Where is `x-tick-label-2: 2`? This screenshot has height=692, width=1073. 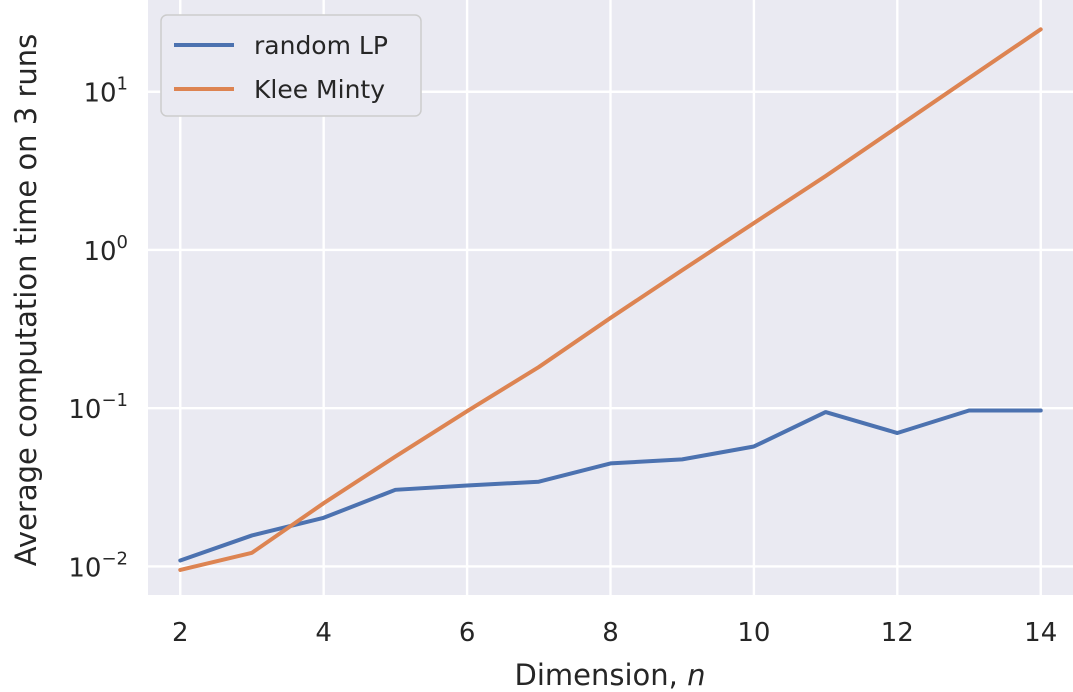
x-tick-label-2: 2 is located at coordinates (180, 633).